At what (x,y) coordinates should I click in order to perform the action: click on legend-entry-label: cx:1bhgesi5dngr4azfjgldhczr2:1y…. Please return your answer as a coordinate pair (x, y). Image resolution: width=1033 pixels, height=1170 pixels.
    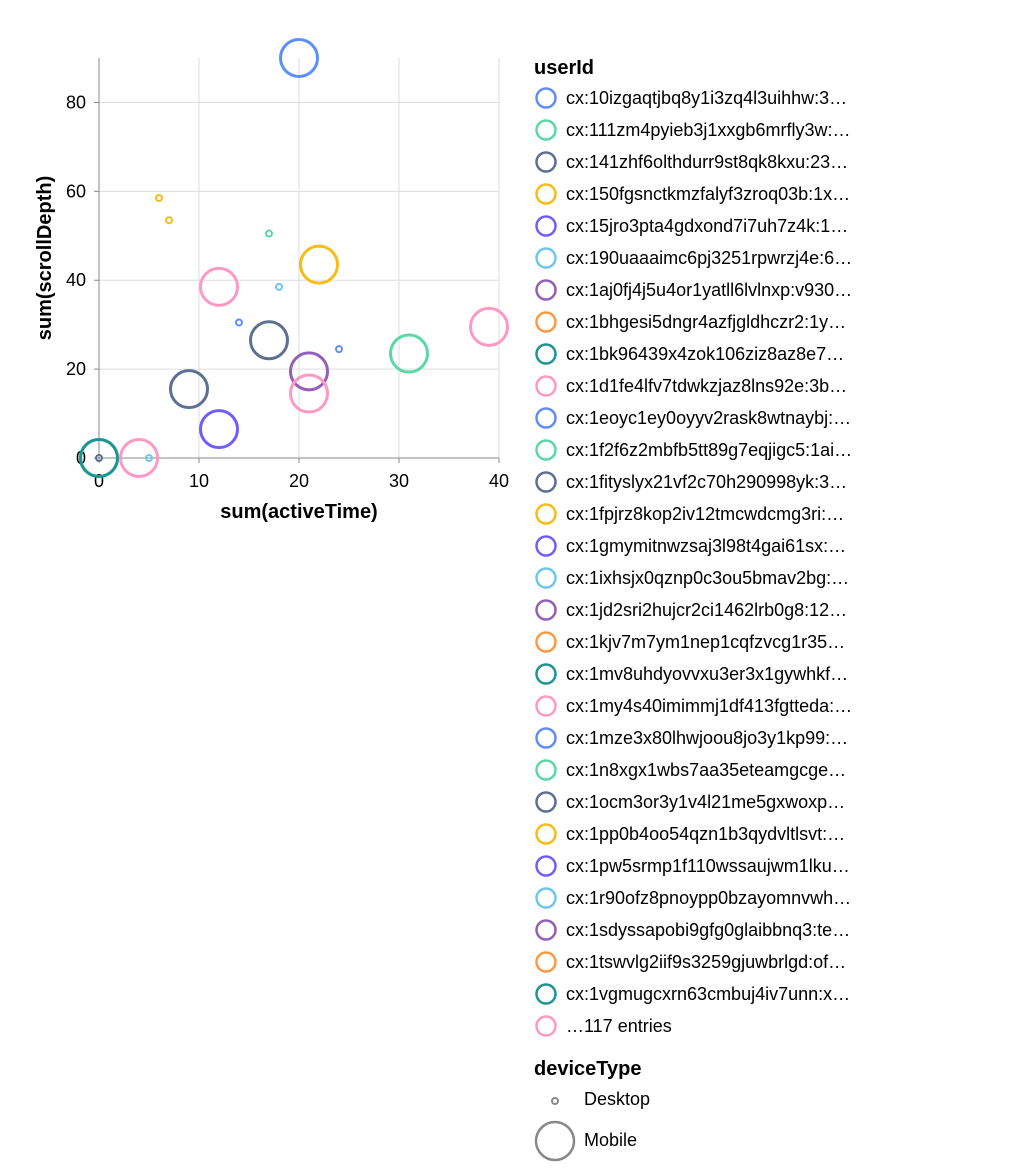
    Looking at the image, I should click on (706, 322).